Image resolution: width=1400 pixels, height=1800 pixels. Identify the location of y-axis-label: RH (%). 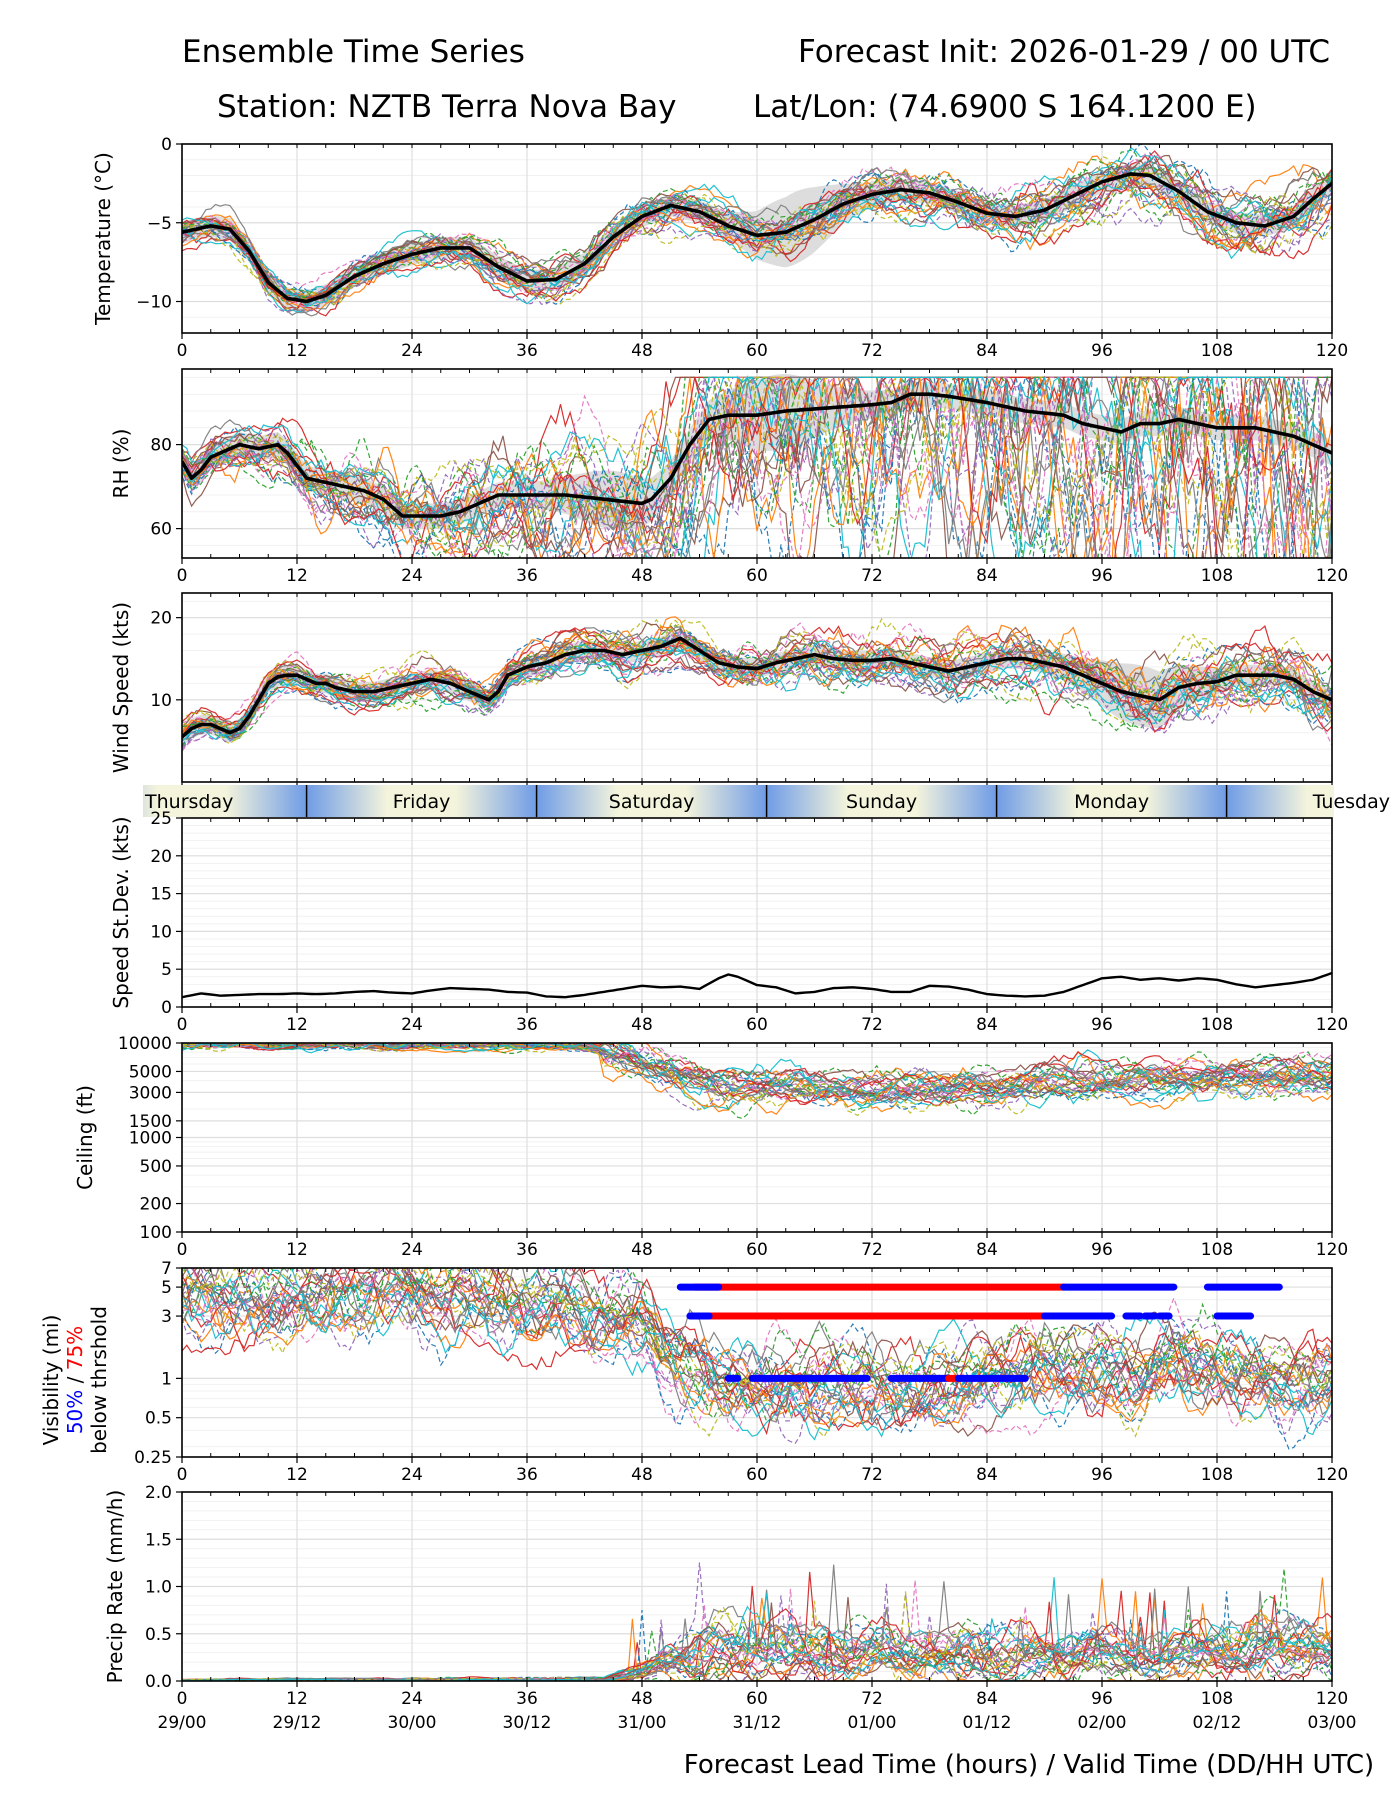
(121, 464).